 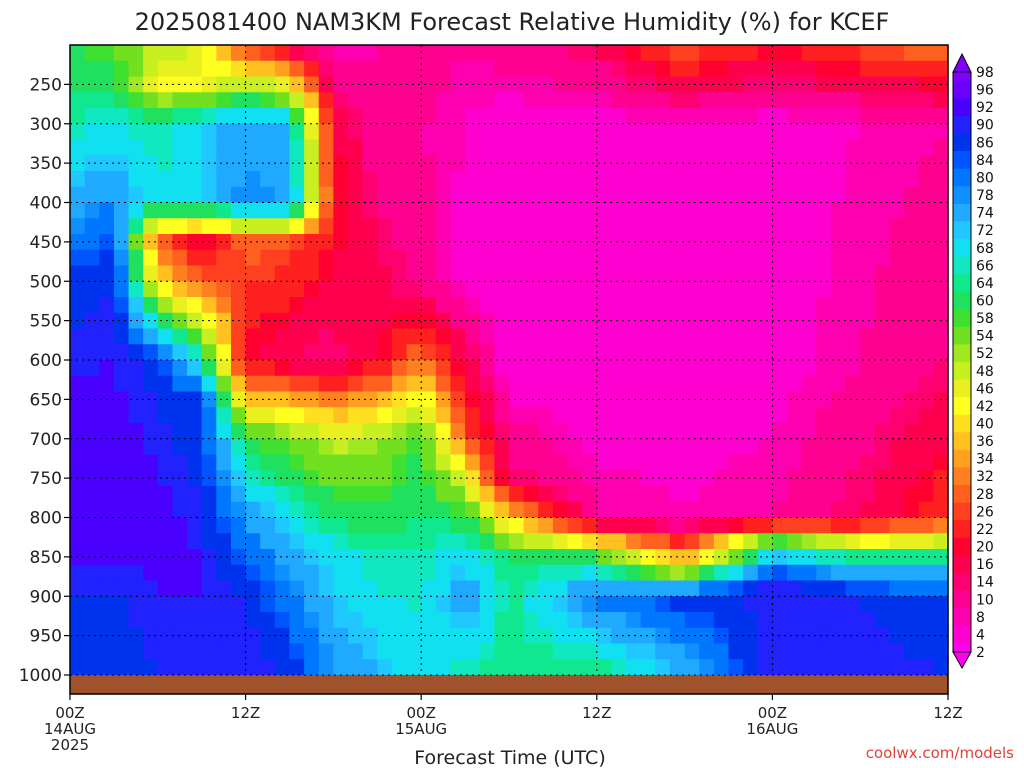 What do you see at coordinates (985, 249) in the screenshot?
I see `colorbar-label: 68` at bounding box center [985, 249].